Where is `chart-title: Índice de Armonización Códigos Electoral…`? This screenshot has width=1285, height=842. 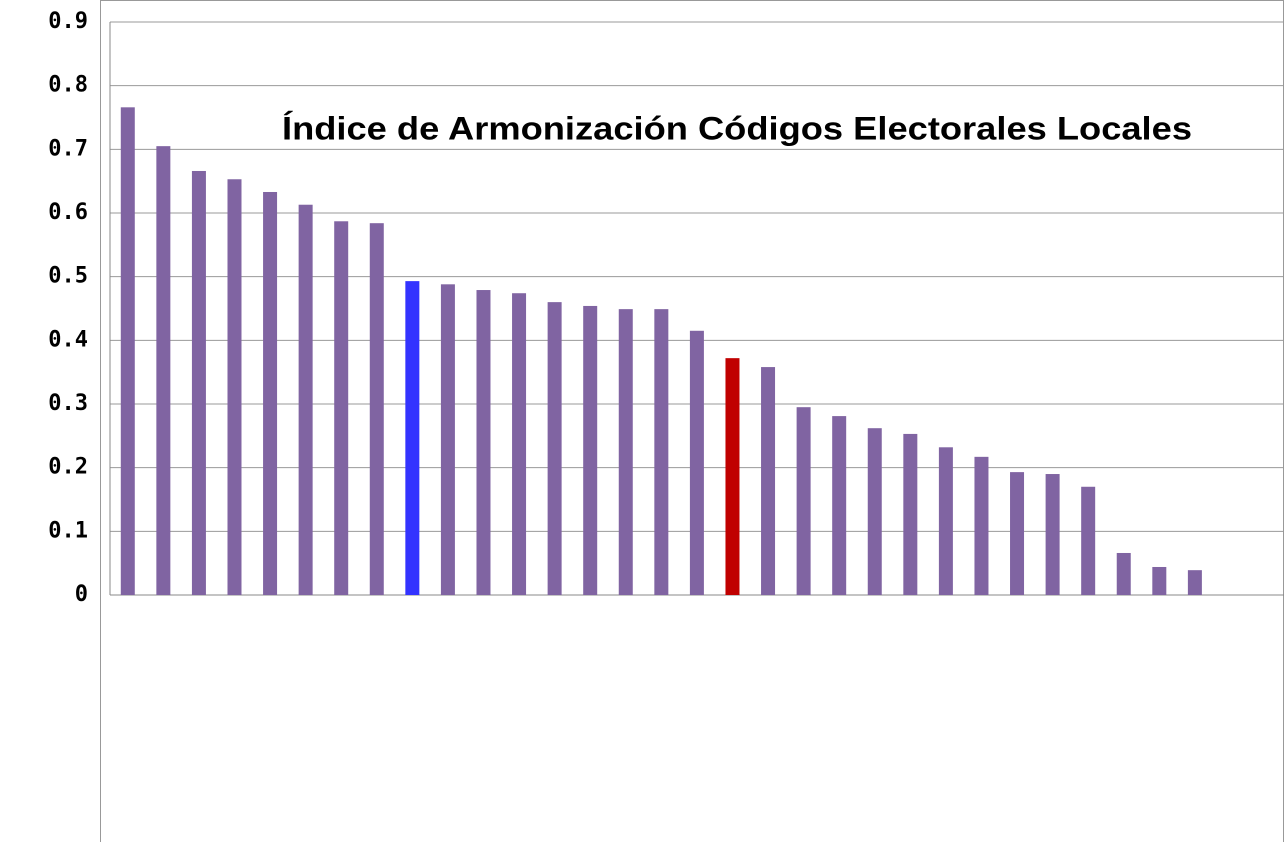
chart-title: Índice de Armonización Códigos Electoral… is located at coordinates (737, 128).